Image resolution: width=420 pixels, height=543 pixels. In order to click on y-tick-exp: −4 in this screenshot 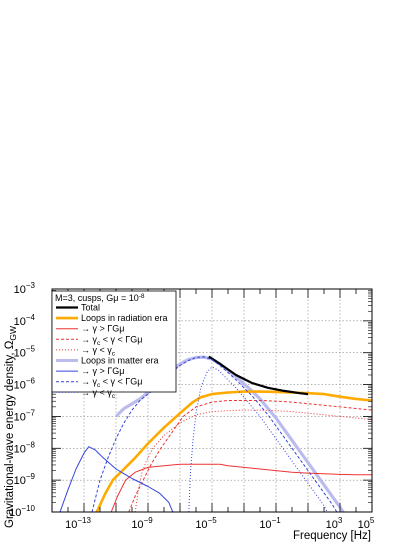, I will do `click(31, 317)`.